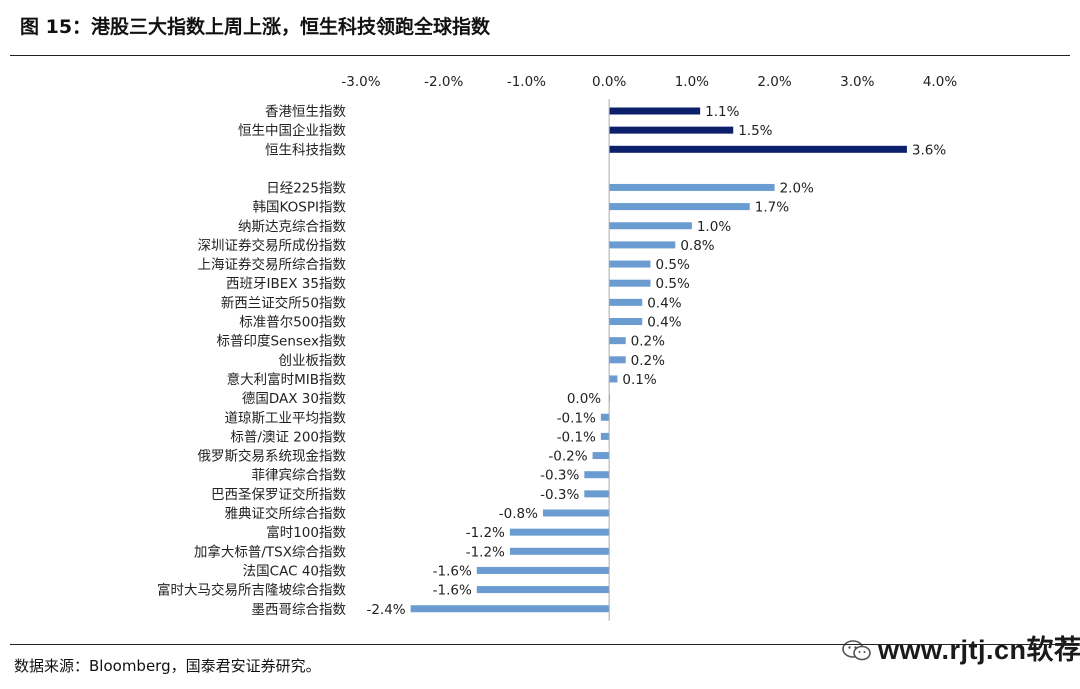  I want to click on category-label: 日经225指数, so click(306, 188).